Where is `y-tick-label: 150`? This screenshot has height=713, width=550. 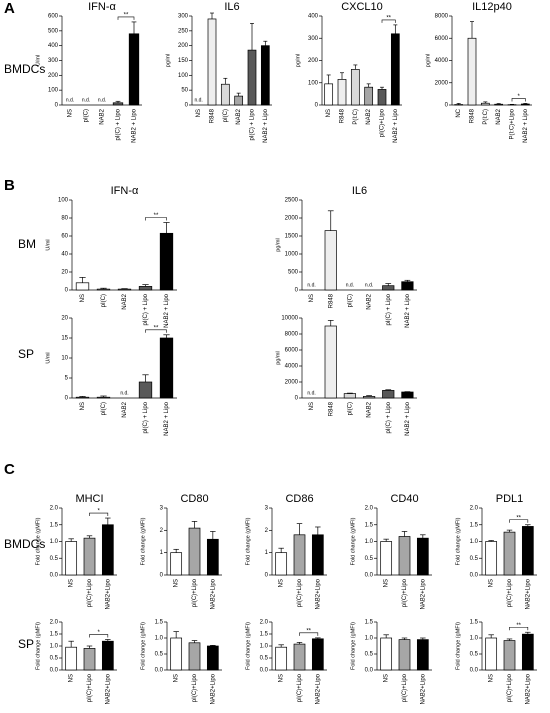
y-tick-label: 150 is located at coordinates (183, 61).